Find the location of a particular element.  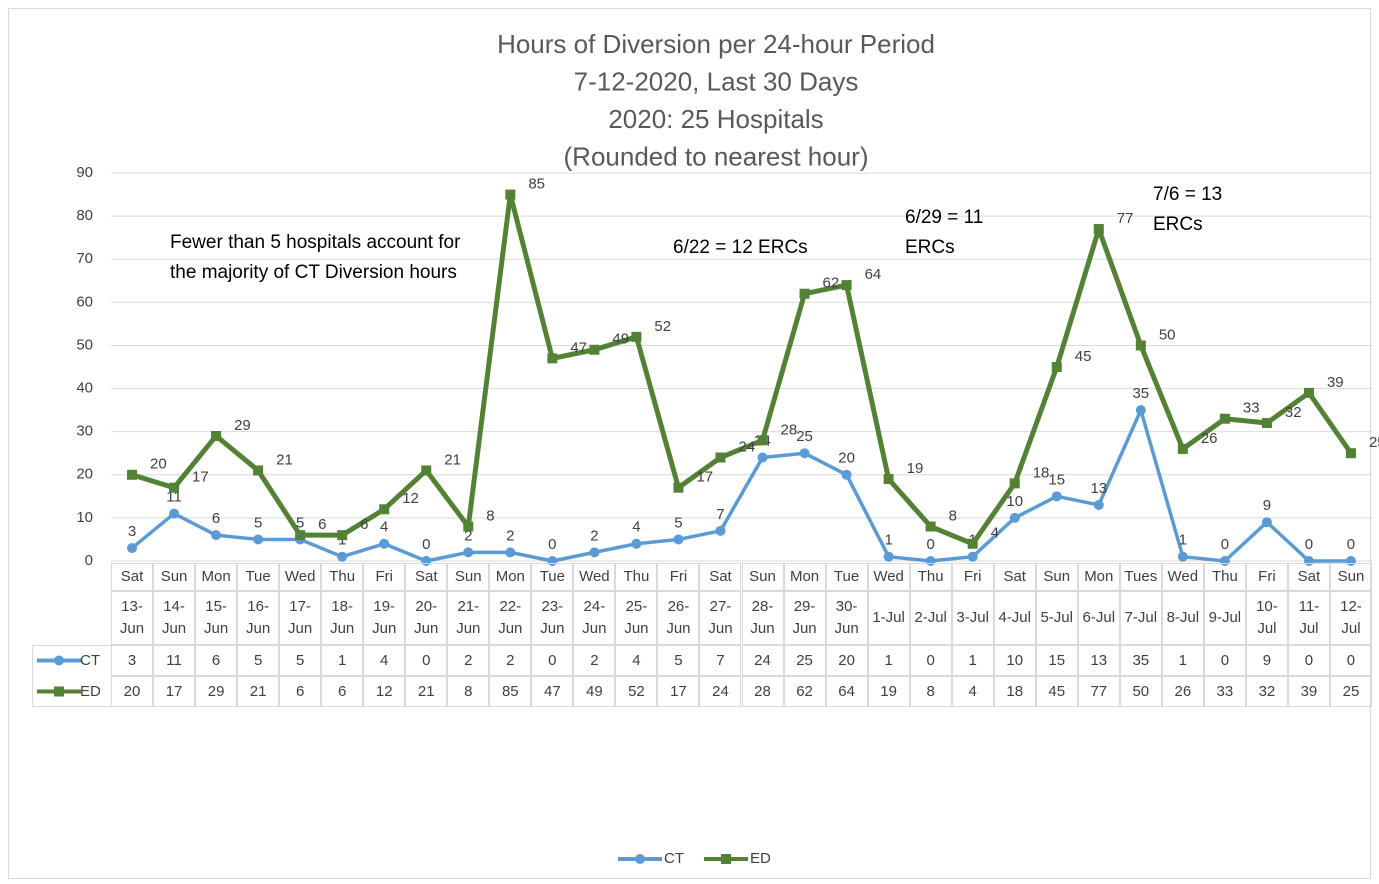

data-label: 4 is located at coordinates (384, 527).